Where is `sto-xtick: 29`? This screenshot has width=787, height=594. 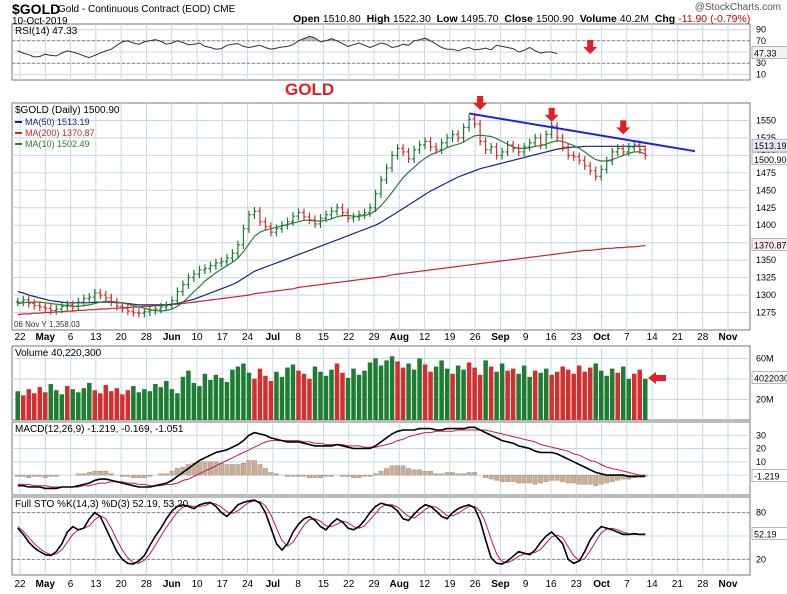
sto-xtick: 29 is located at coordinates (374, 584).